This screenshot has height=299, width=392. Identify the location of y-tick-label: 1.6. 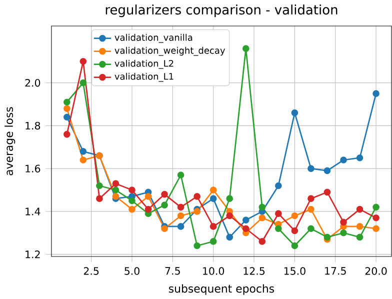
(33, 168).